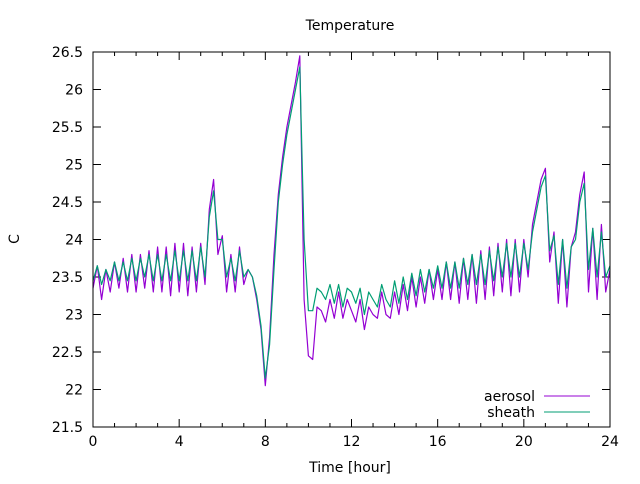  What do you see at coordinates (74, 391) in the screenshot?
I see `y-tick-label: 22` at bounding box center [74, 391].